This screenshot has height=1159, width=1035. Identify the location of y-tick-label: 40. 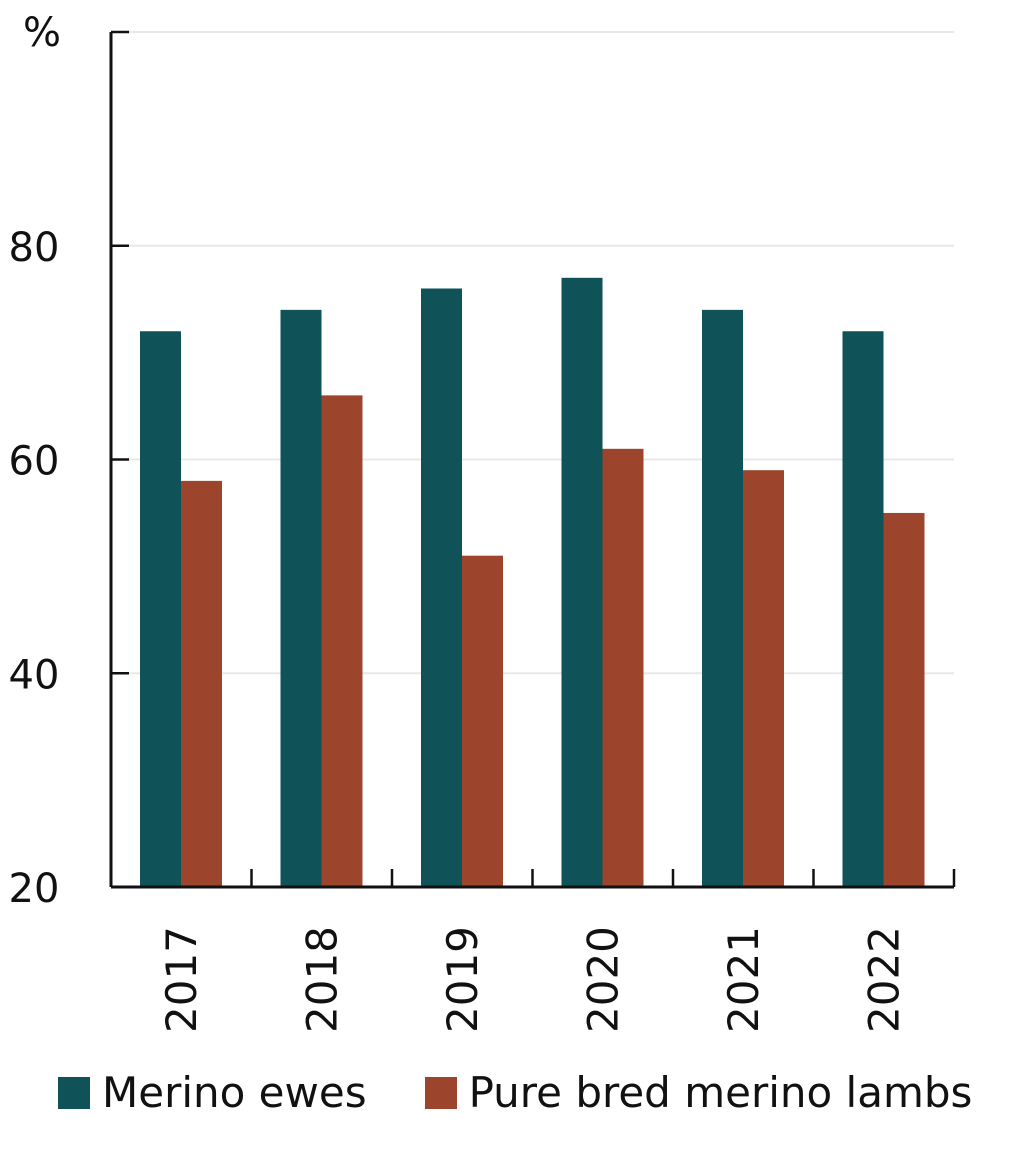
(34, 675).